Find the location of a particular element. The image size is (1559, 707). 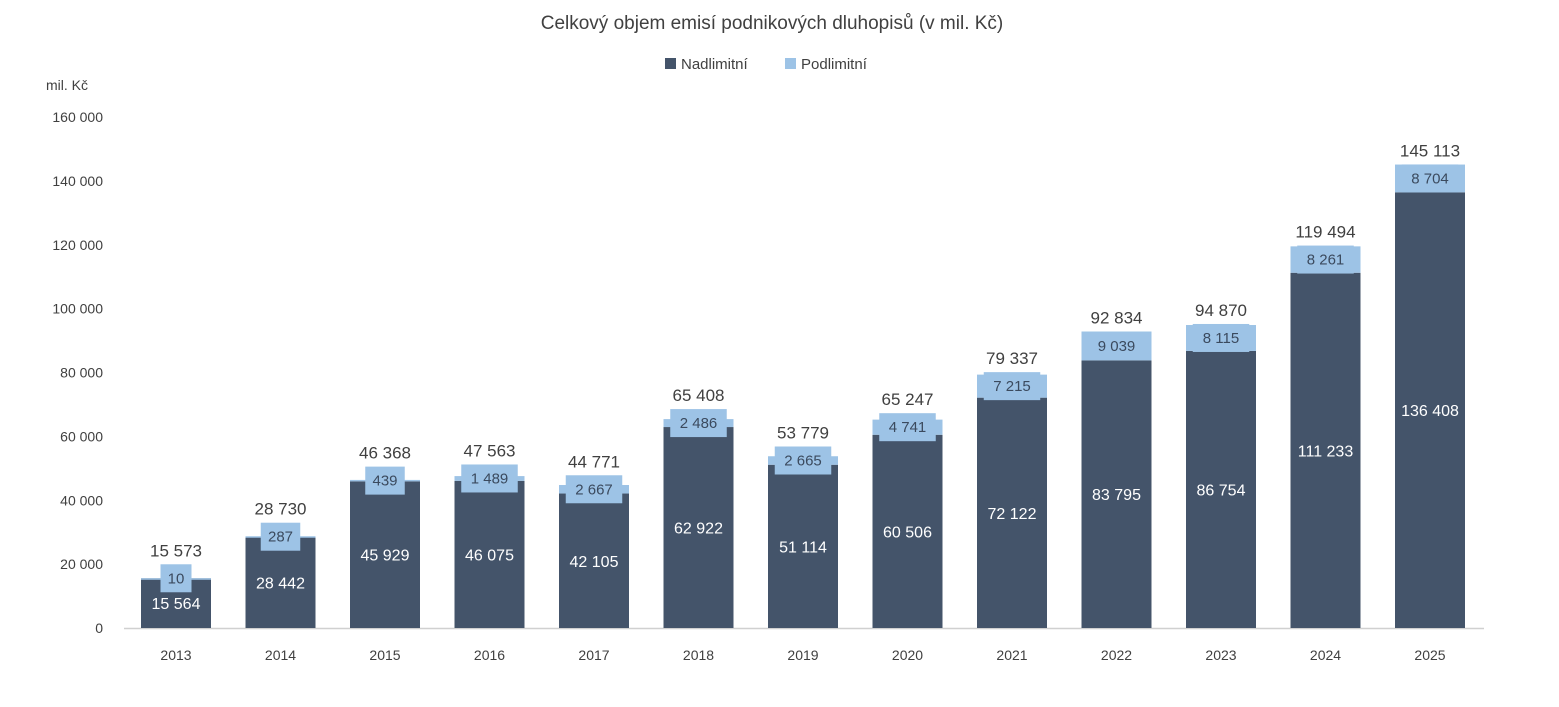

data-label-podlimitni: 287 is located at coordinates (280, 537).